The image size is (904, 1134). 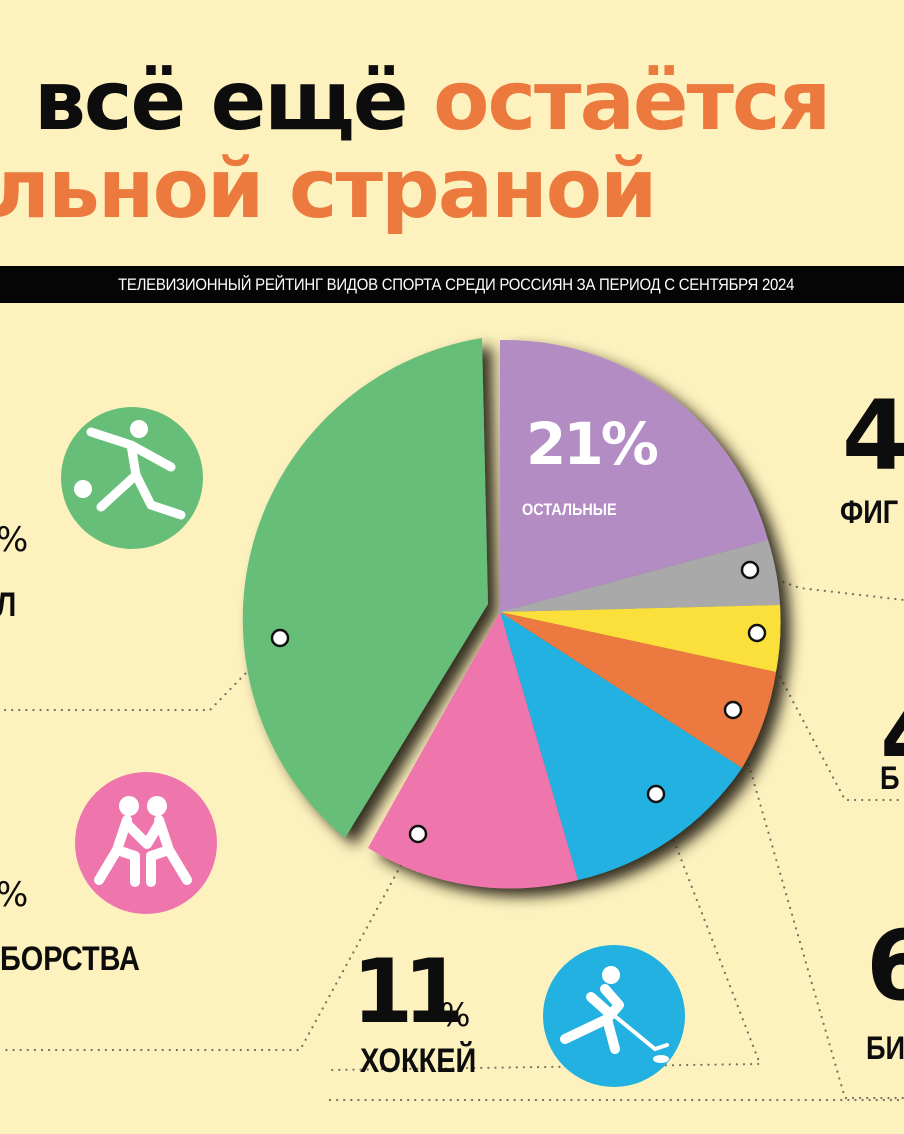 I want to click on slice-figure-skating, so click(x=640, y=576).